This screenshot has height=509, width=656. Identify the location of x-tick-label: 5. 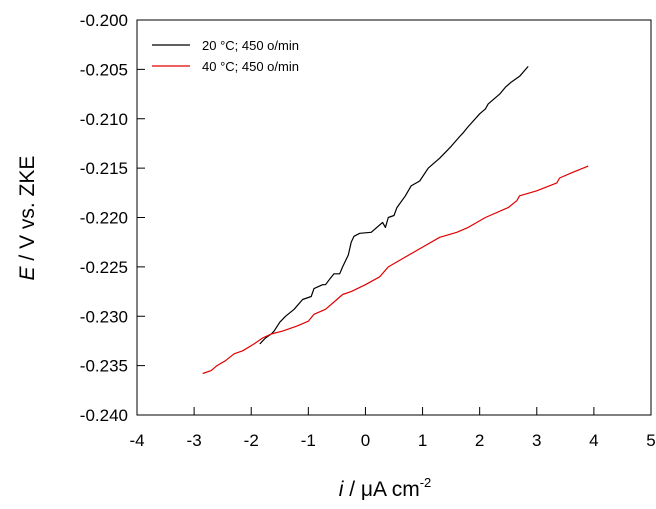
(650, 440).